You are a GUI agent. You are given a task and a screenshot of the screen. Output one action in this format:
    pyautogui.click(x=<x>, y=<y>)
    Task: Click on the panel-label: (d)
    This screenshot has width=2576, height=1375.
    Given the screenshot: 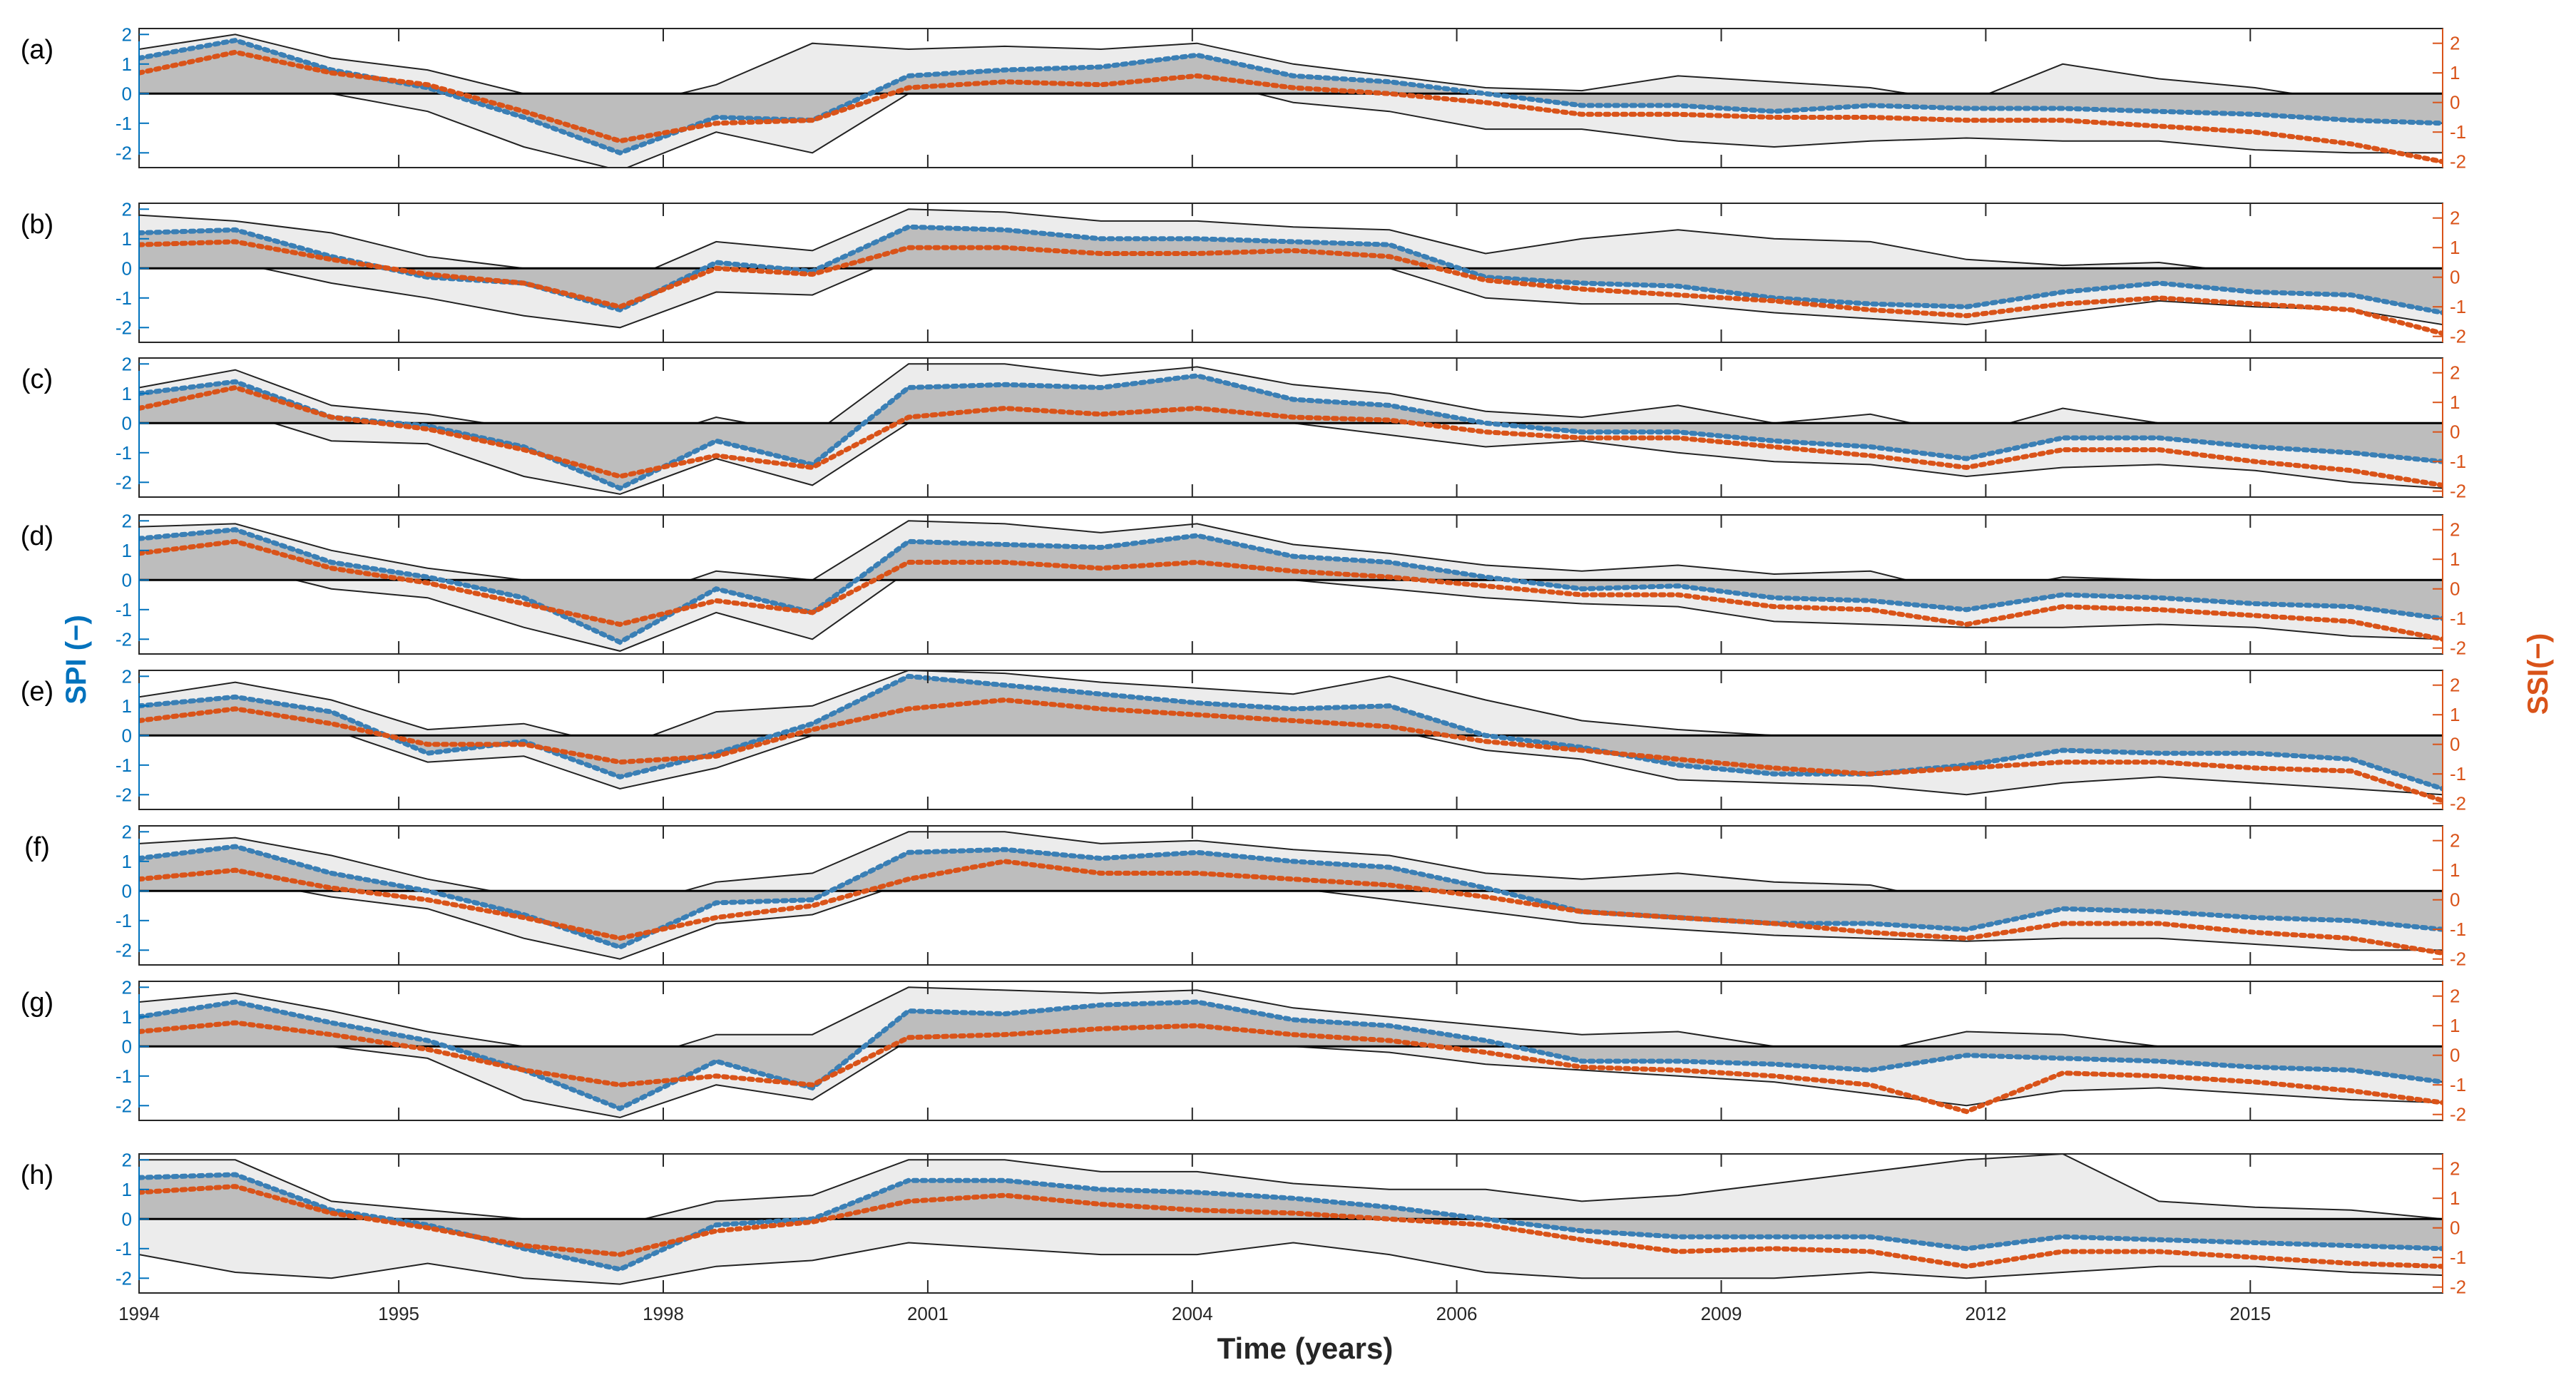 What is the action you would take?
    pyautogui.click(x=37, y=536)
    